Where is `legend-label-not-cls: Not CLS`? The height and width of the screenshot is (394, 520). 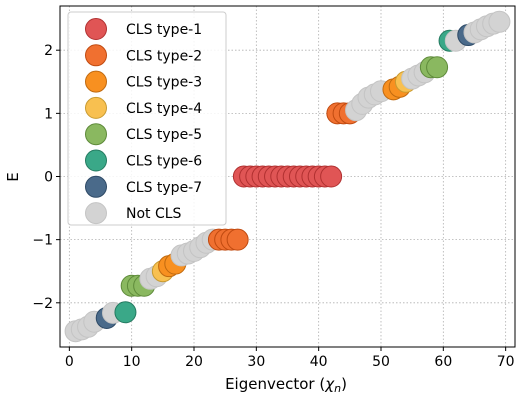 legend-label-not-cls: Not CLS is located at coordinates (154, 214).